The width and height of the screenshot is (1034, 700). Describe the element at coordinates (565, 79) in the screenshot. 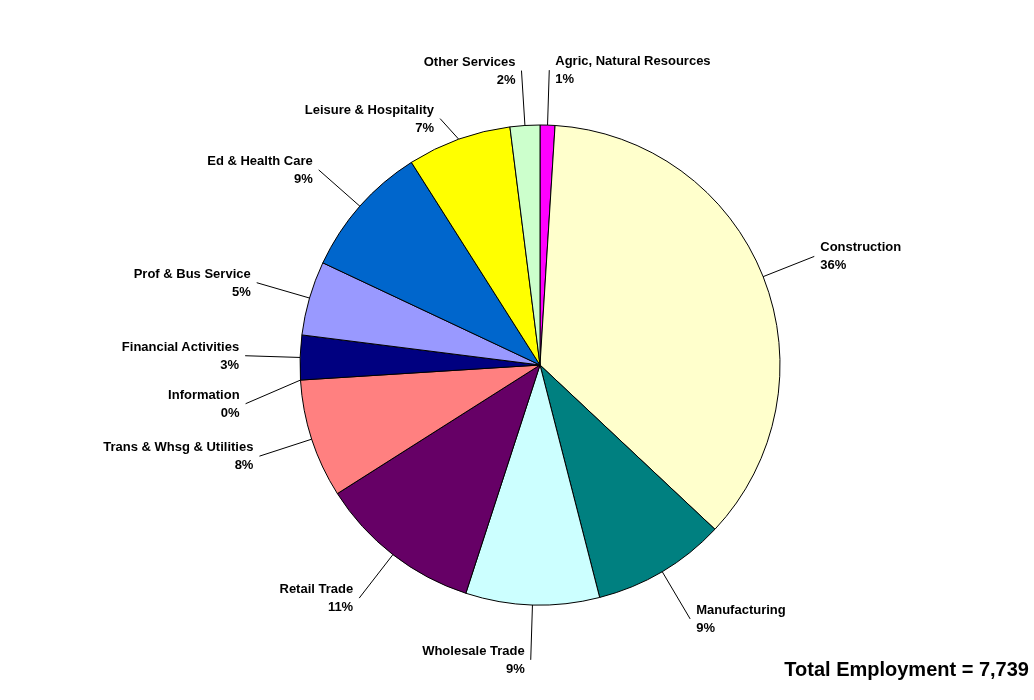

I see `data-label: 1%` at that location.